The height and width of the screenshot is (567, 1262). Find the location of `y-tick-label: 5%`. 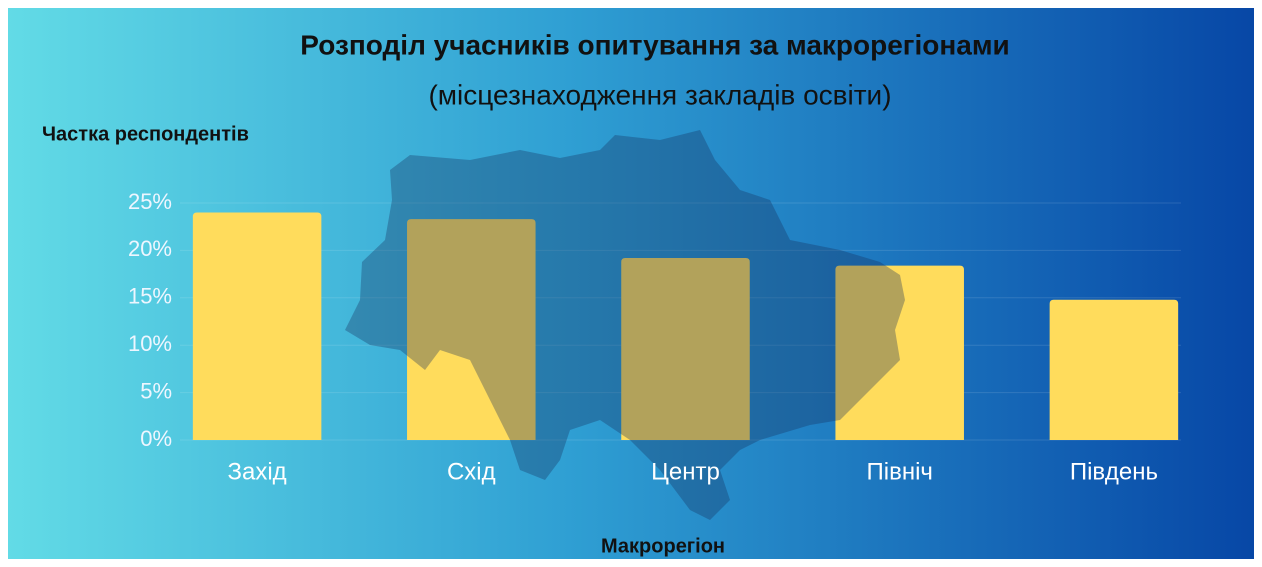

y-tick-label: 5% is located at coordinates (156, 390).